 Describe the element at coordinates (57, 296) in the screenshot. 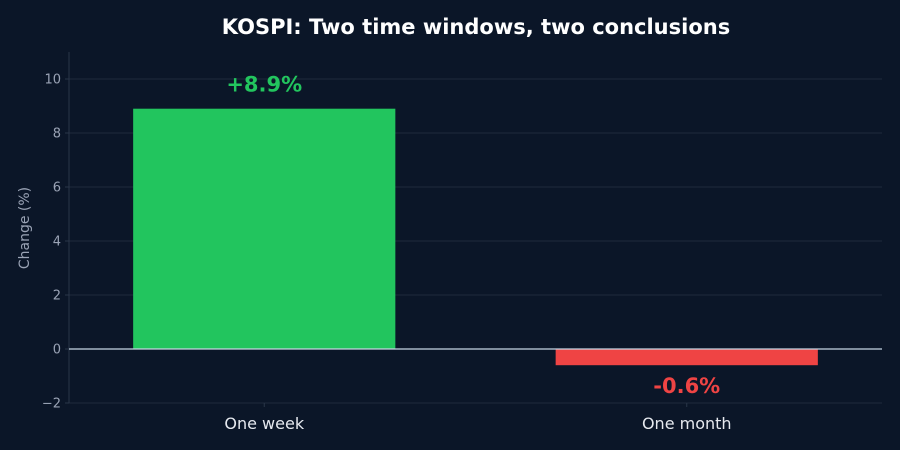

I see `y-tick-label: 2` at that location.